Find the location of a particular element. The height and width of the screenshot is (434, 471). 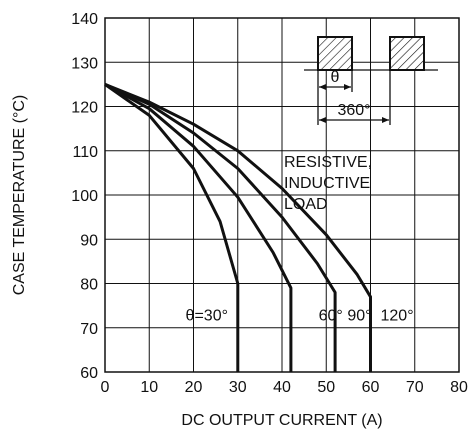

series-label-1: θ=30° is located at coordinates (207, 315).